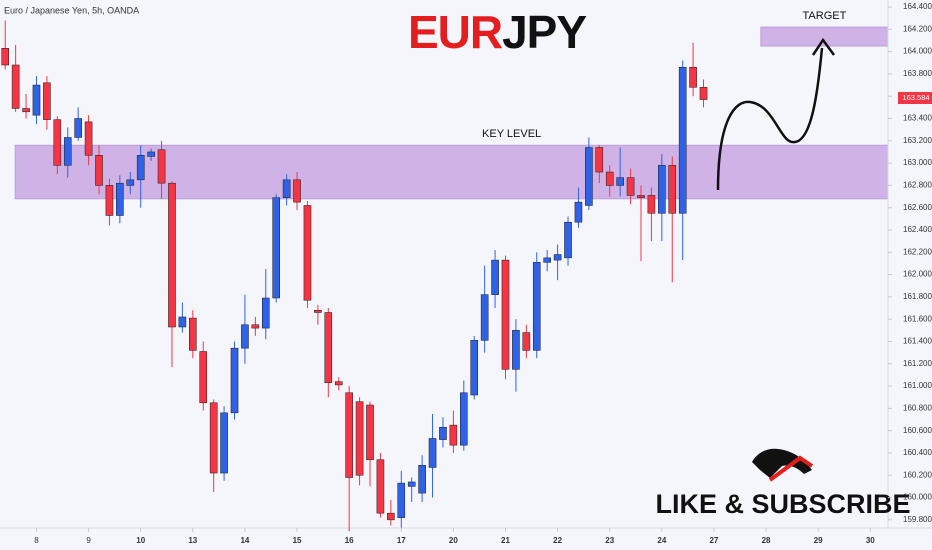  Describe the element at coordinates (917, 185) in the screenshot. I see `y-tick-label: 162.800` at that location.